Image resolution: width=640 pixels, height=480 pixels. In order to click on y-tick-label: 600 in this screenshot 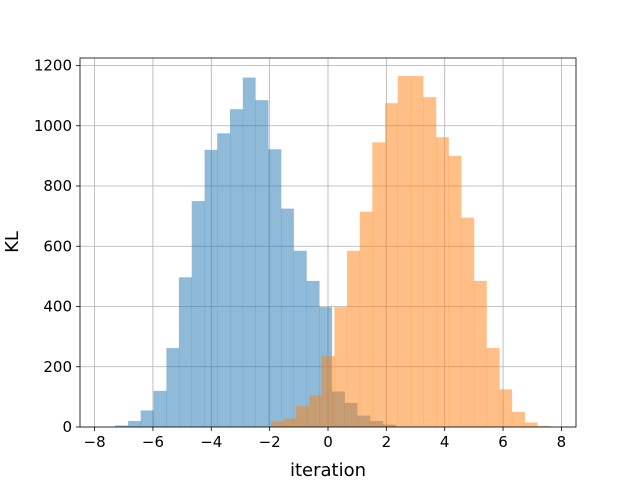, I will do `click(57, 246)`.